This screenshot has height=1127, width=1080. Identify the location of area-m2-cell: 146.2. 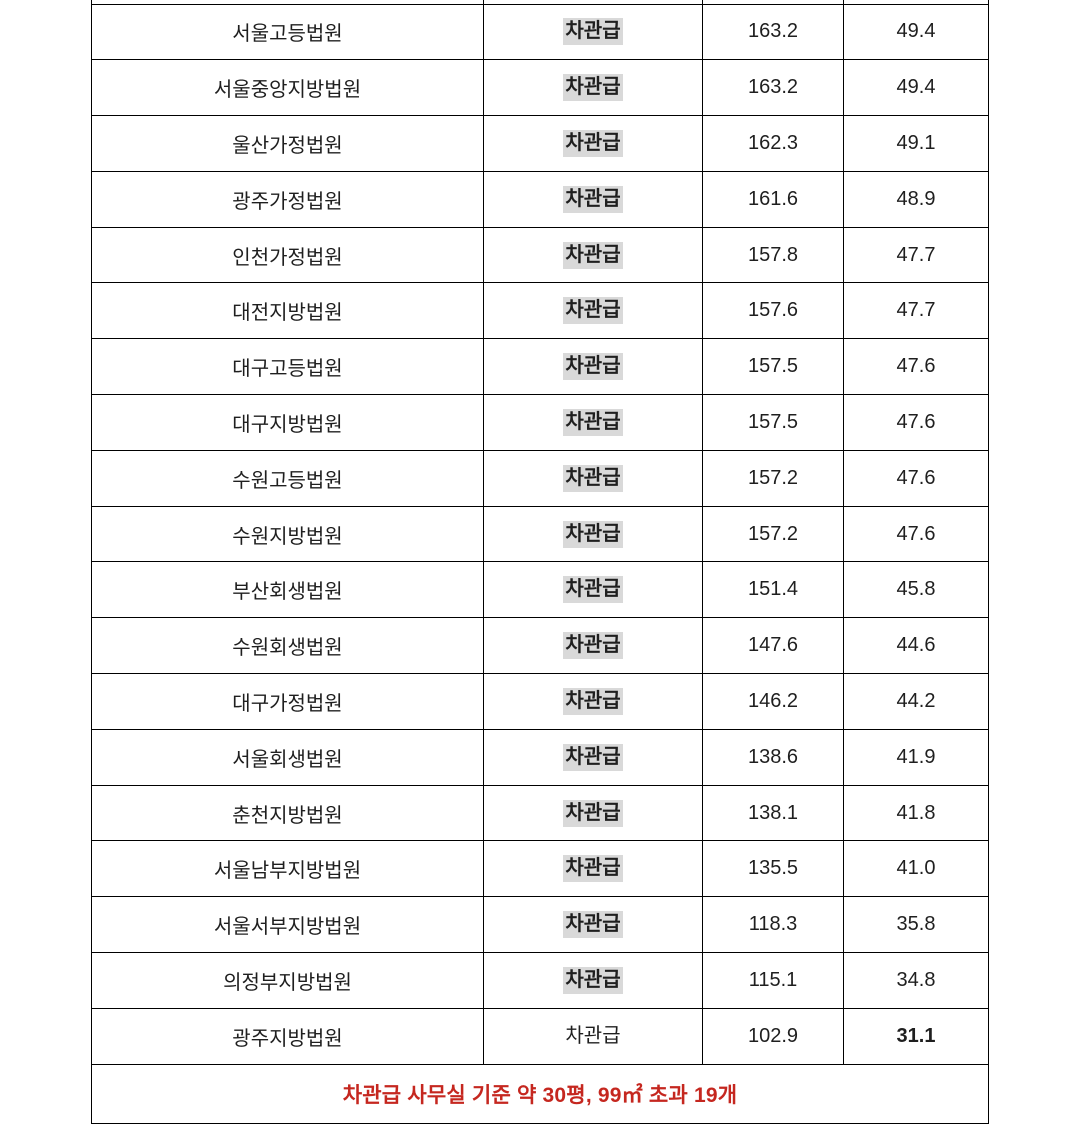
(773, 701).